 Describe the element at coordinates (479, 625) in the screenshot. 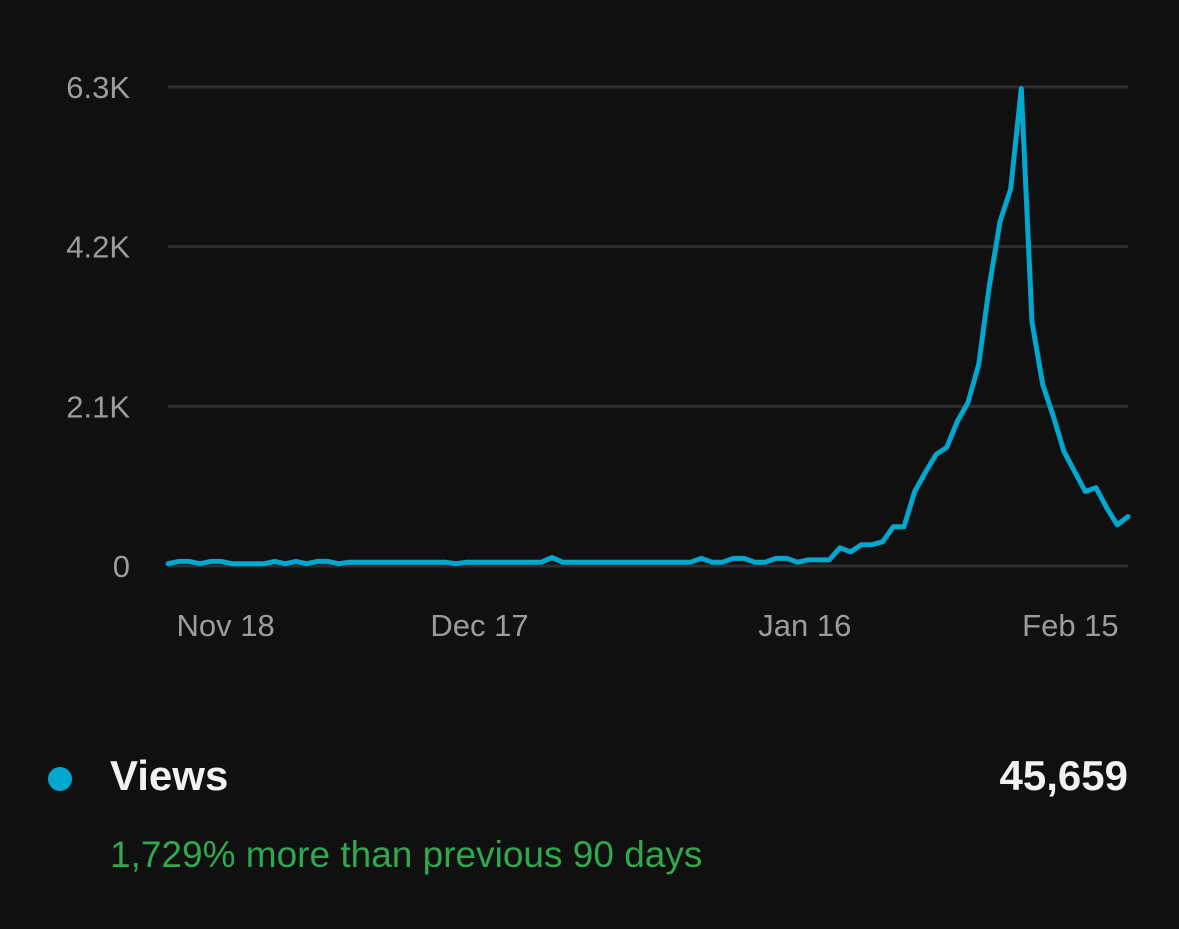

I see `x-tick-label: Dec 17` at that location.